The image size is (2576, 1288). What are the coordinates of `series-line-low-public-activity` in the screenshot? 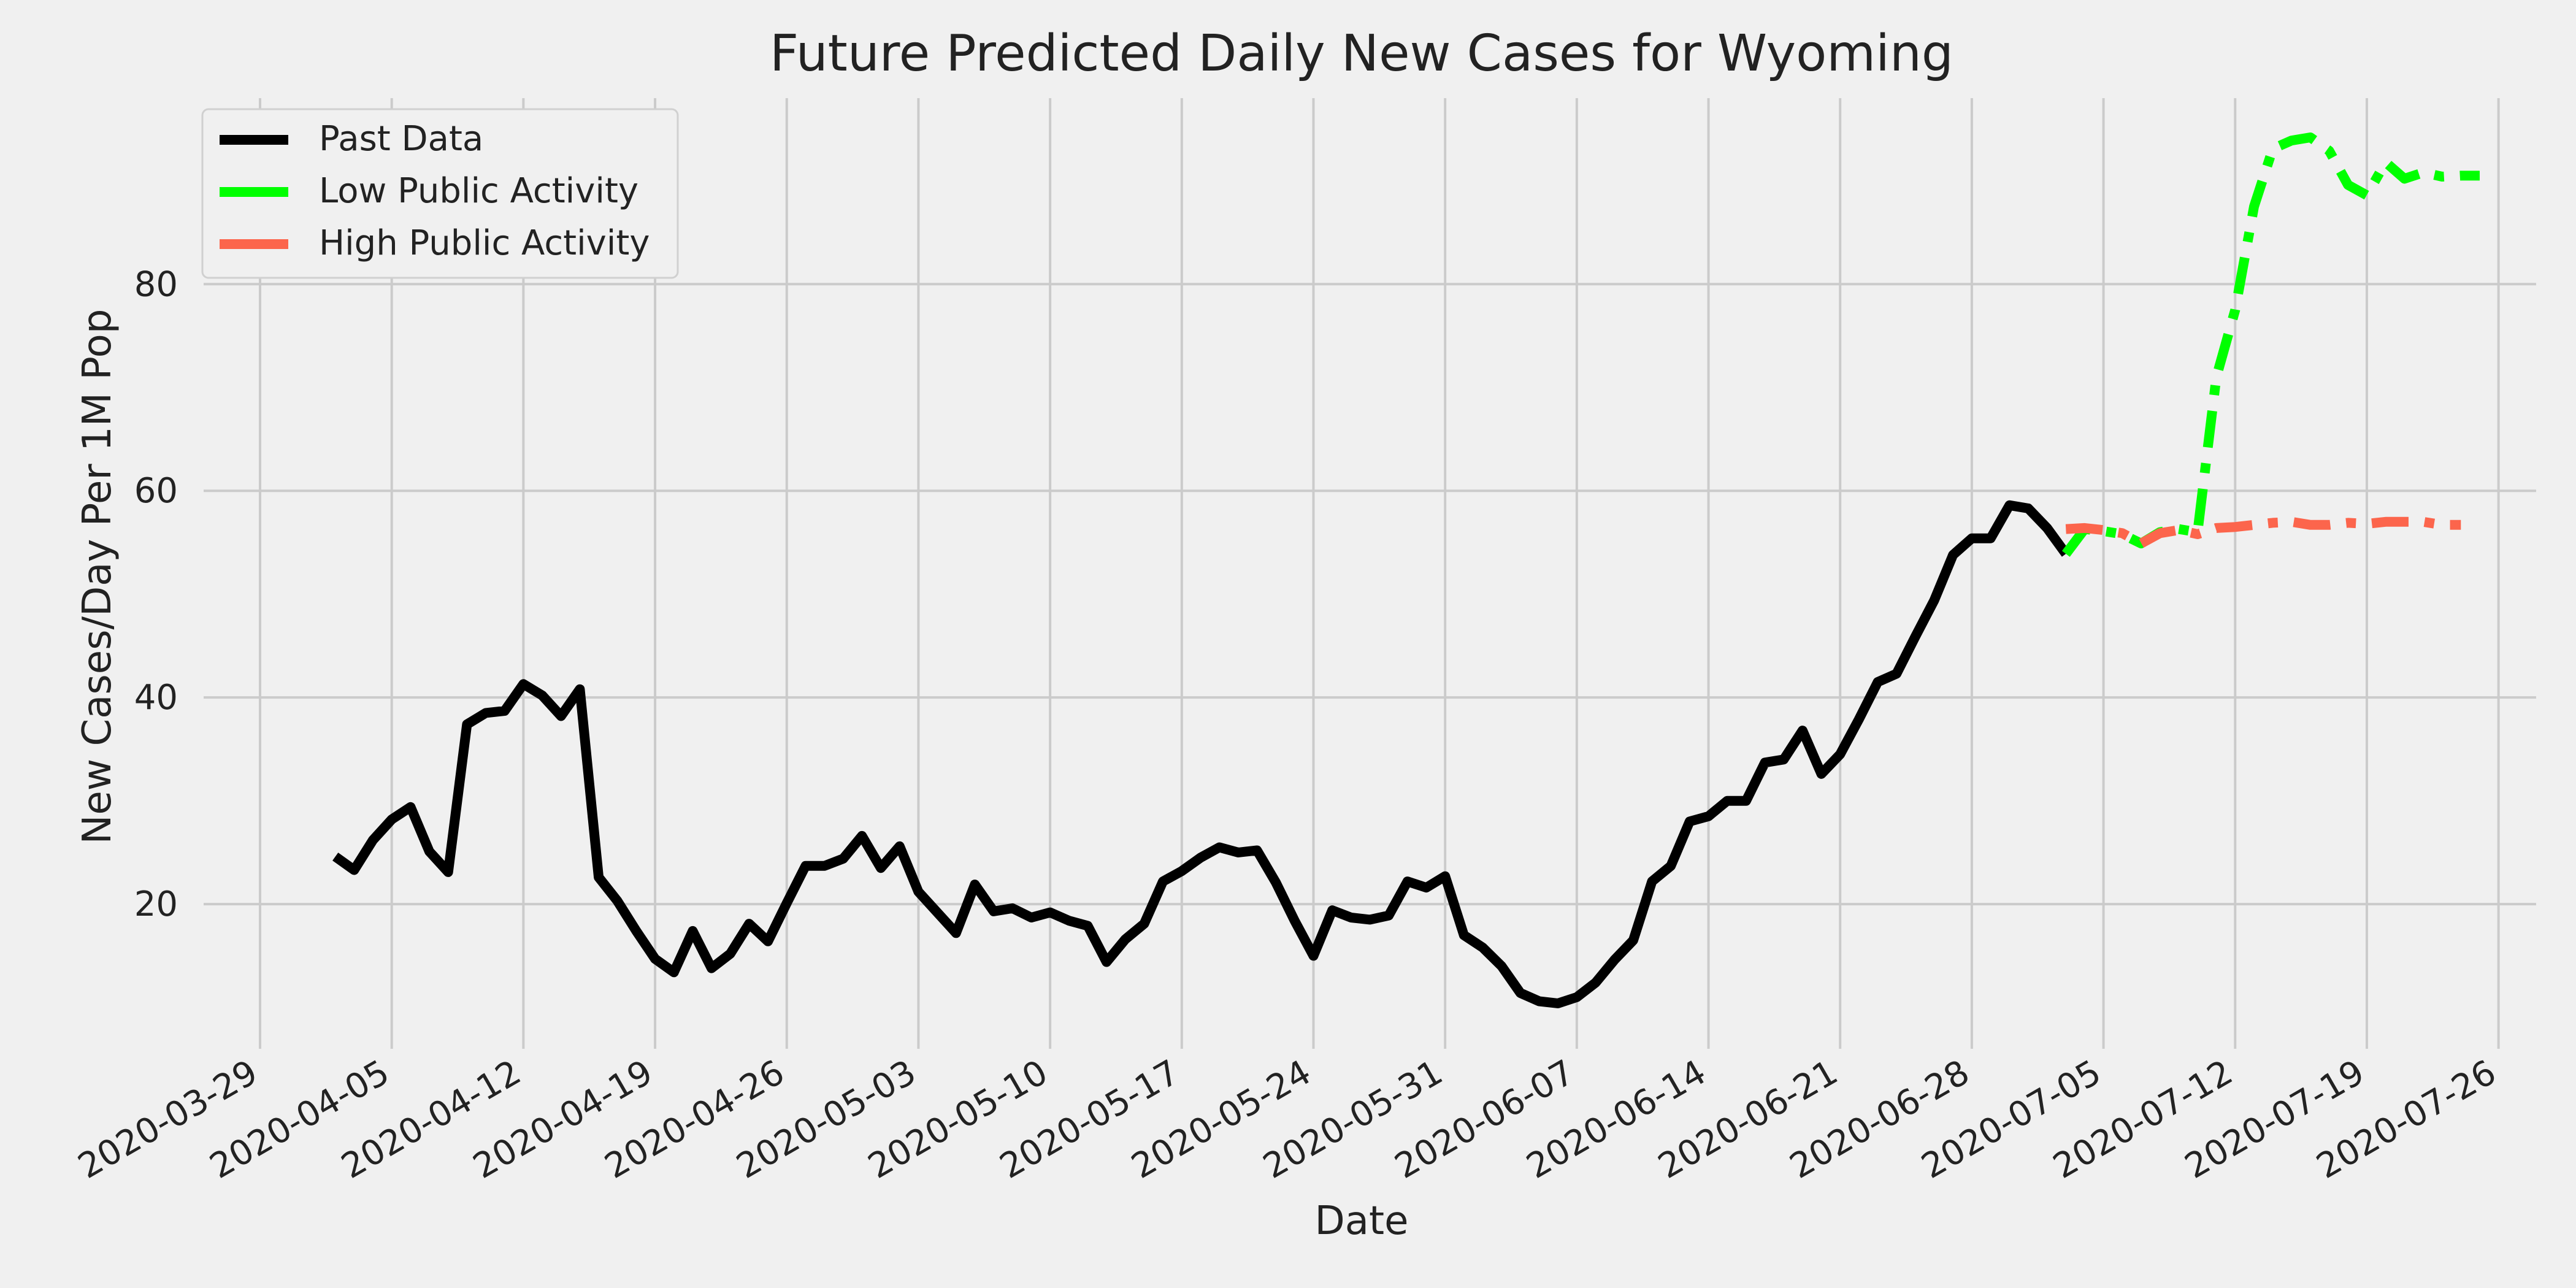 It's located at (2270, 344).